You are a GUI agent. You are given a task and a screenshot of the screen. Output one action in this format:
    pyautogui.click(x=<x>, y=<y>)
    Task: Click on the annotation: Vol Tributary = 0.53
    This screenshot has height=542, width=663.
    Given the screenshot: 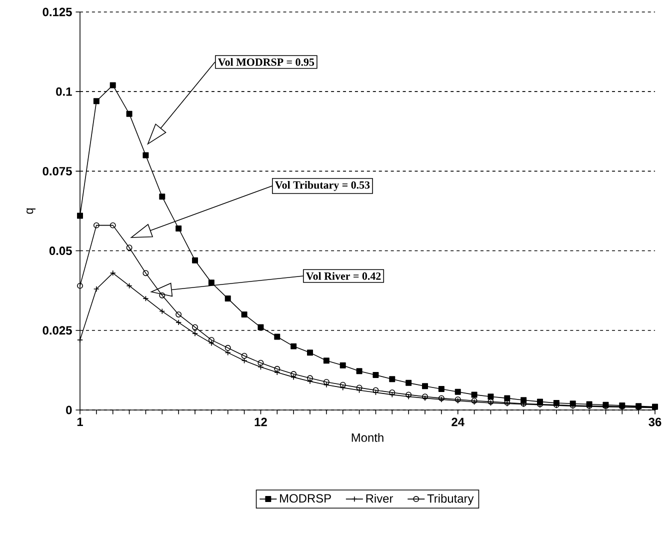 What is the action you would take?
    pyautogui.click(x=322, y=186)
    